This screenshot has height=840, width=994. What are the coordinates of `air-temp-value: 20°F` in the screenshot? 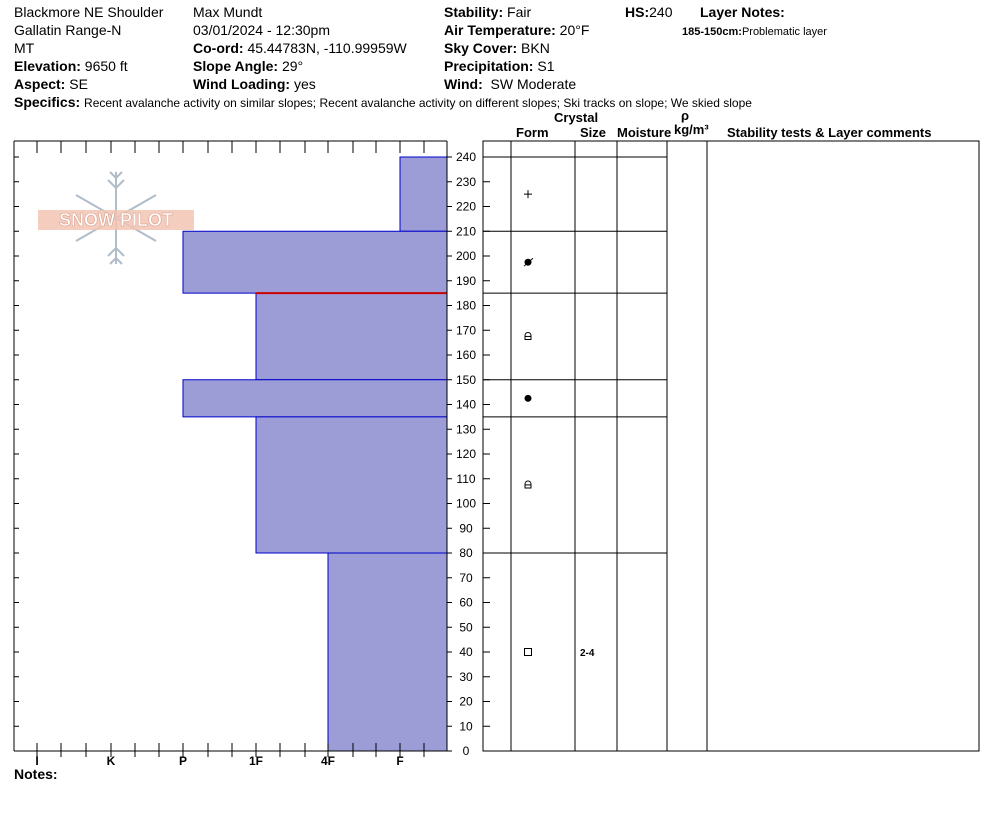 It's located at (574, 30).